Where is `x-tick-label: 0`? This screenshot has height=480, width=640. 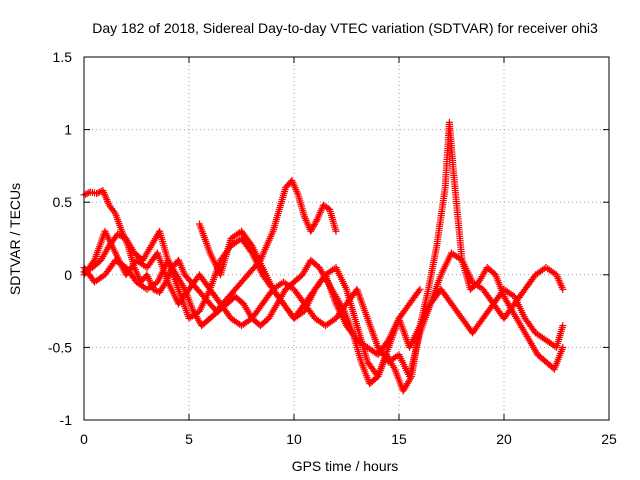
x-tick-label: 0 is located at coordinates (84, 439).